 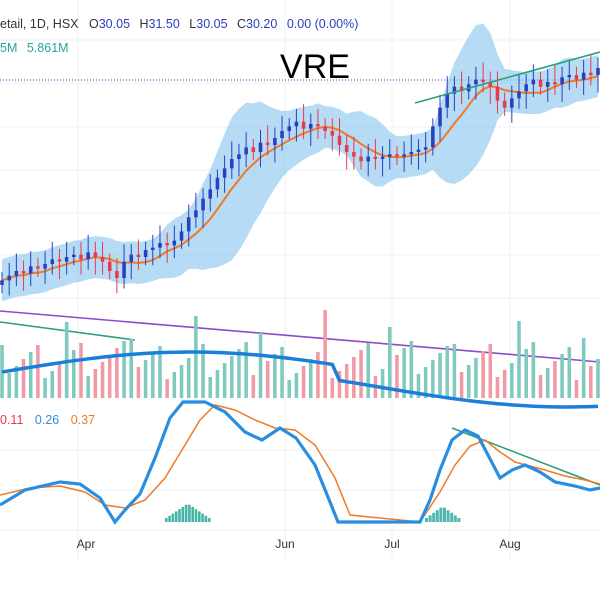 What do you see at coordinates (300, 336) in the screenshot?
I see `volume-trendline-purple` at bounding box center [300, 336].